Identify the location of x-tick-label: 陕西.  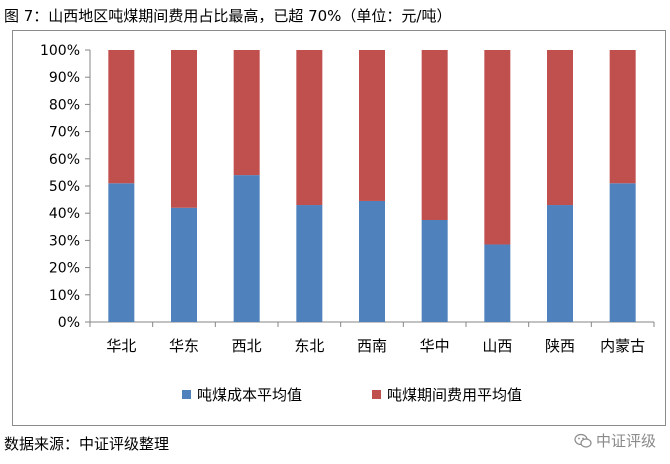
(560, 346).